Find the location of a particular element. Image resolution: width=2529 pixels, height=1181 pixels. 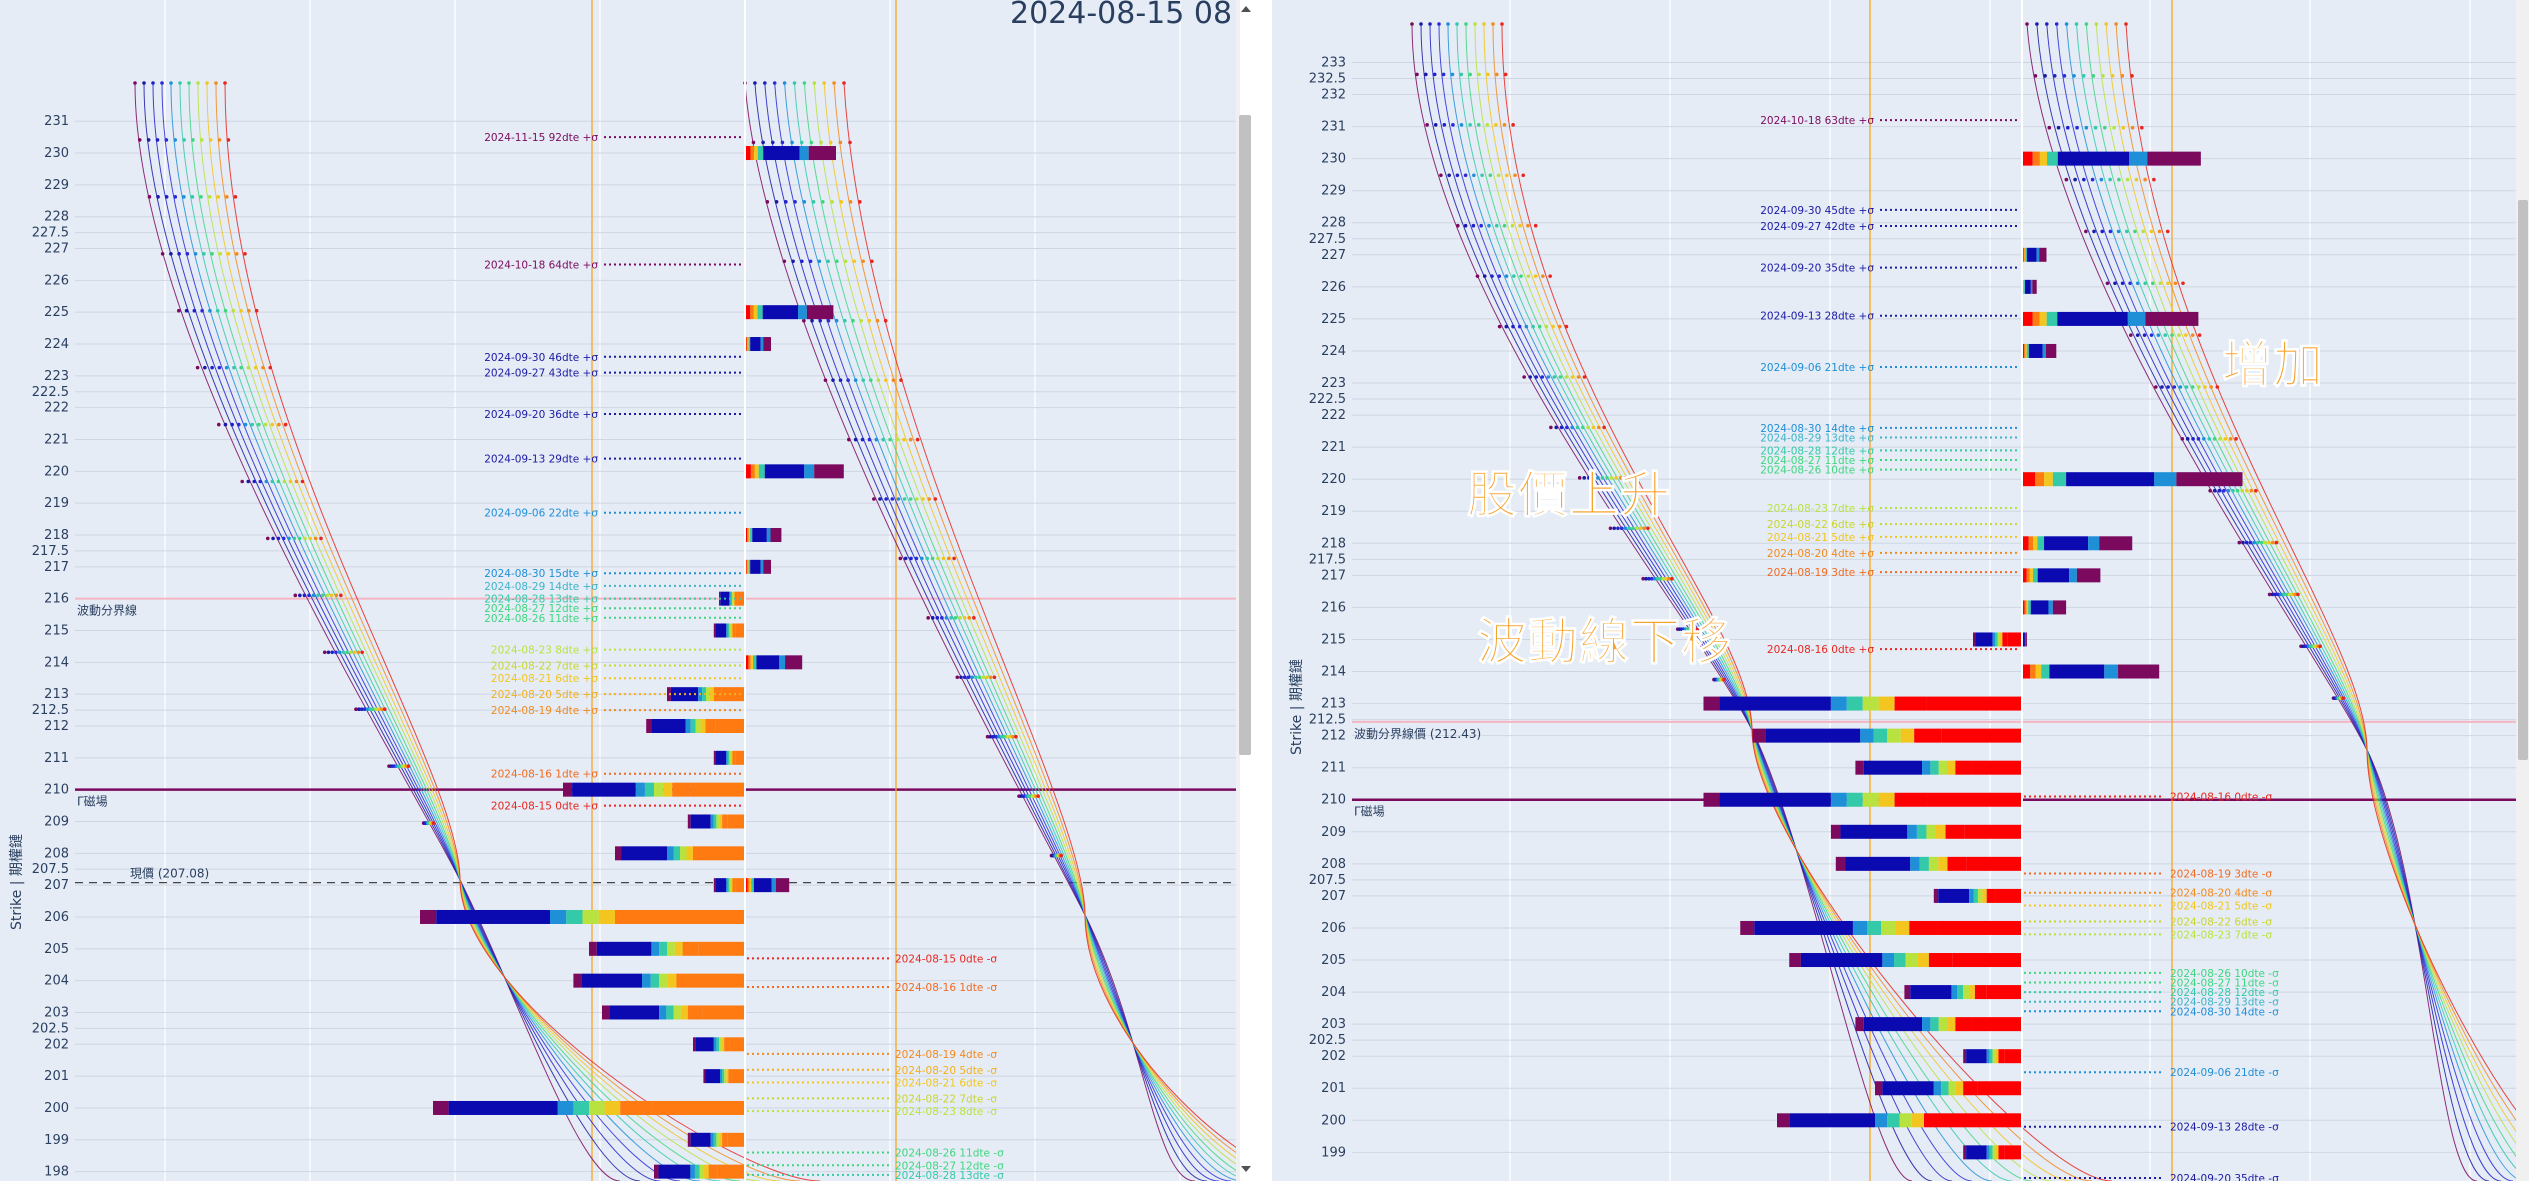

strike-tick-label: 221 is located at coordinates (56, 440).